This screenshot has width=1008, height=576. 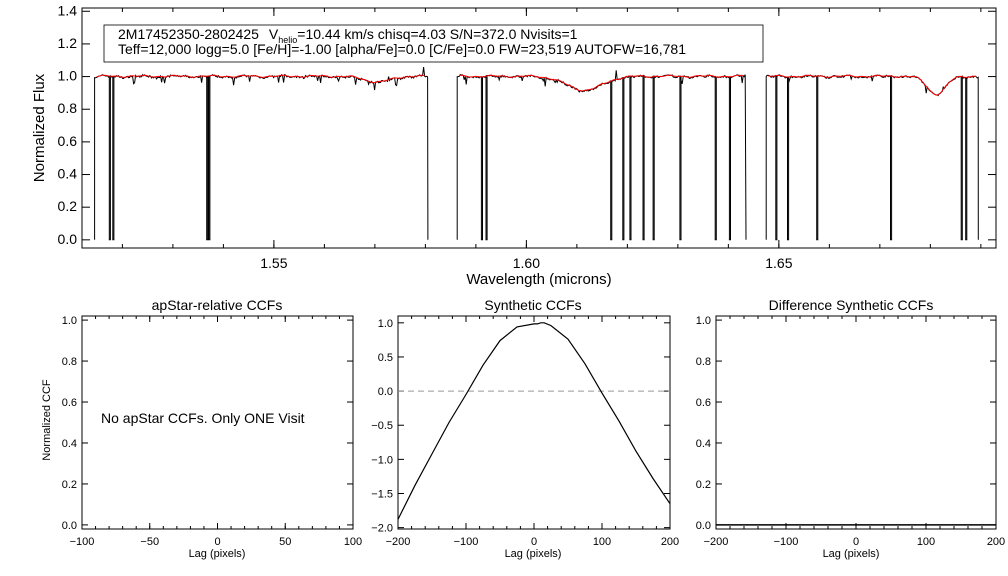 What do you see at coordinates (68, 174) in the screenshot?
I see `spectrum-y-tick-label: 0.4` at bounding box center [68, 174].